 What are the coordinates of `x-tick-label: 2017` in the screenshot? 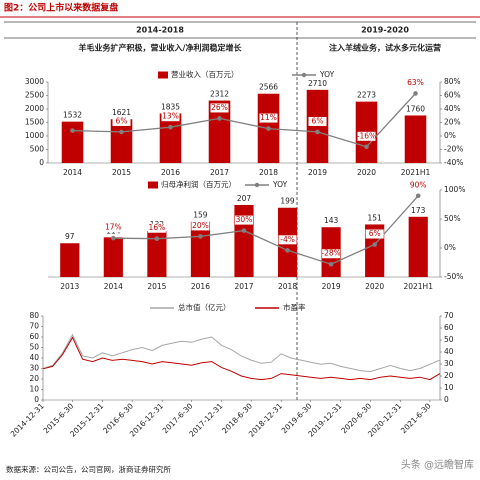 It's located at (243, 286).